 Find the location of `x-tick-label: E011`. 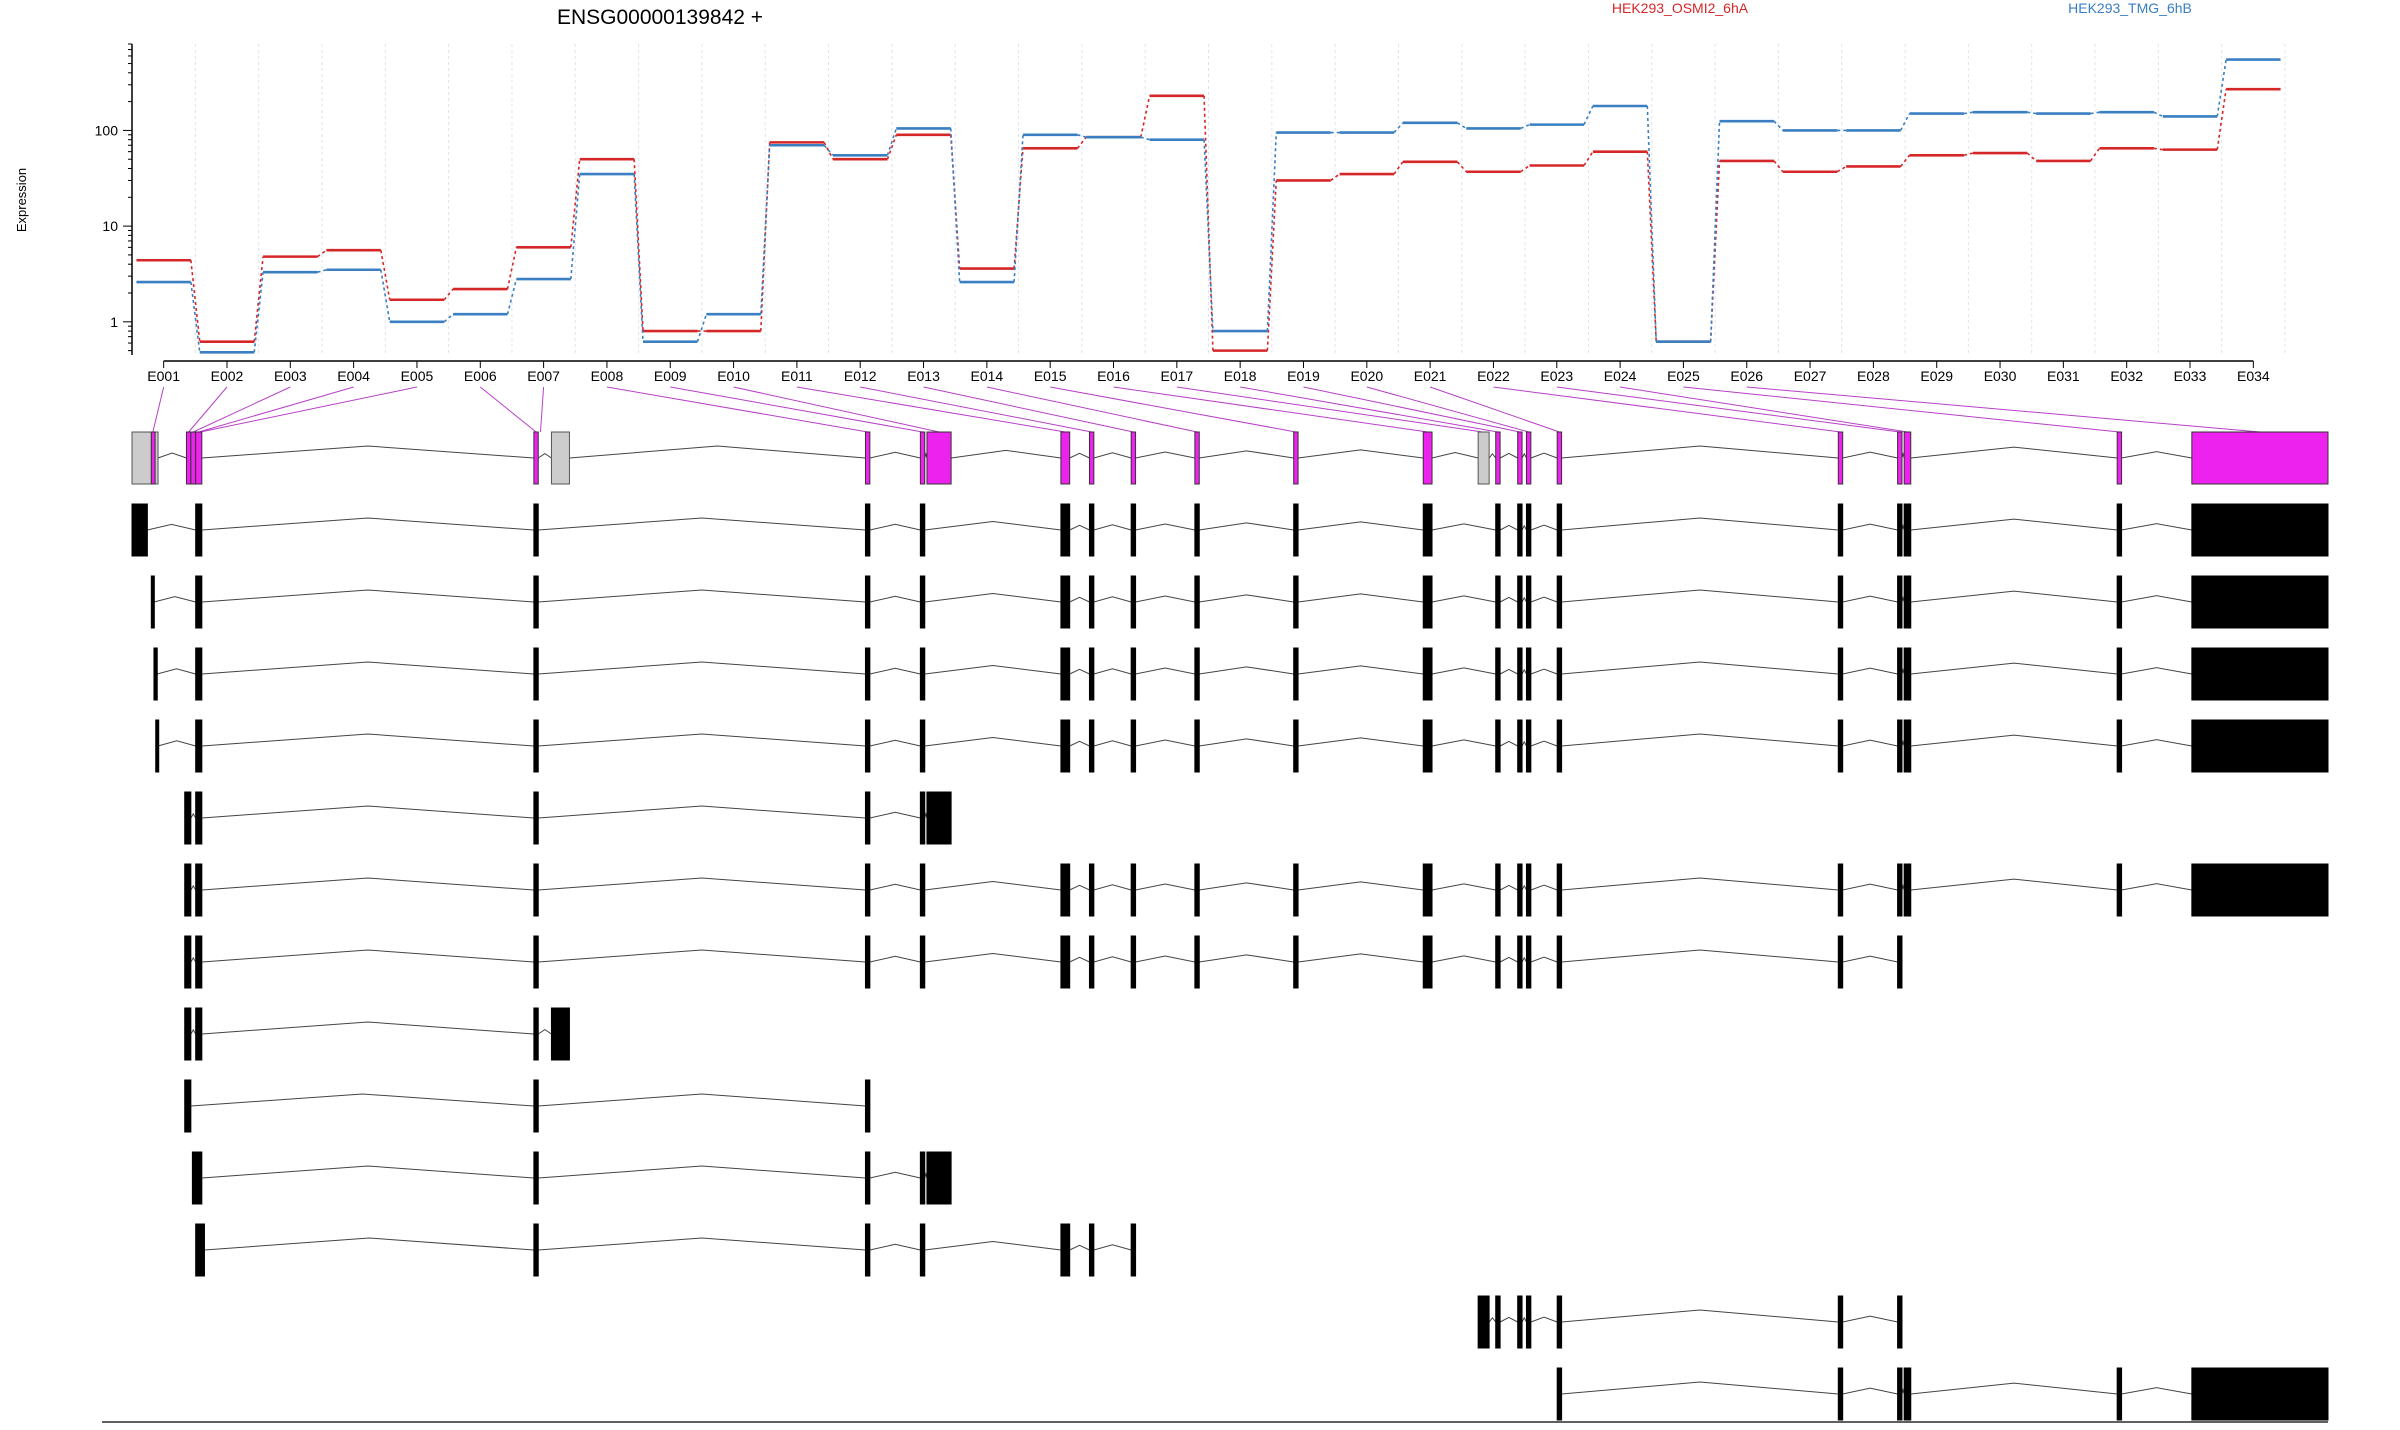

x-tick-label: E011 is located at coordinates (797, 376).